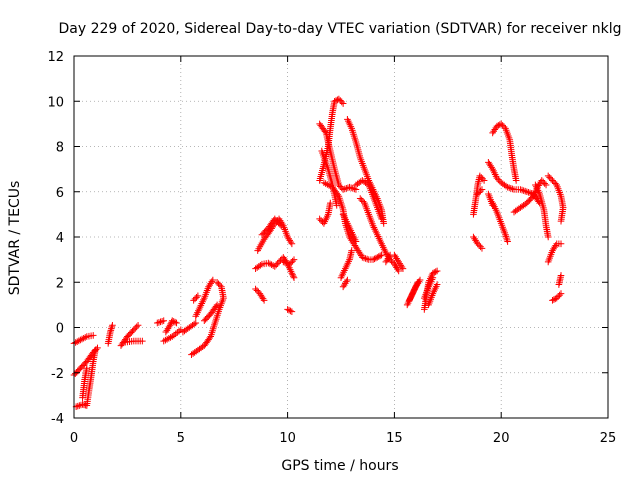 This screenshot has height=480, width=640. What do you see at coordinates (501, 438) in the screenshot?
I see `x-tick-label: 20` at bounding box center [501, 438].